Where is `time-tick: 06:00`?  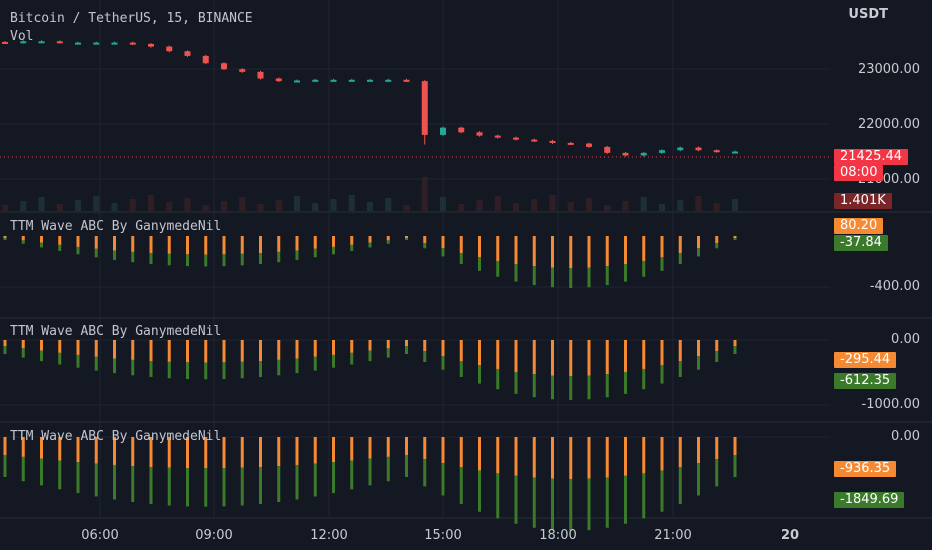
time-tick: 06:00 is located at coordinates (100, 535).